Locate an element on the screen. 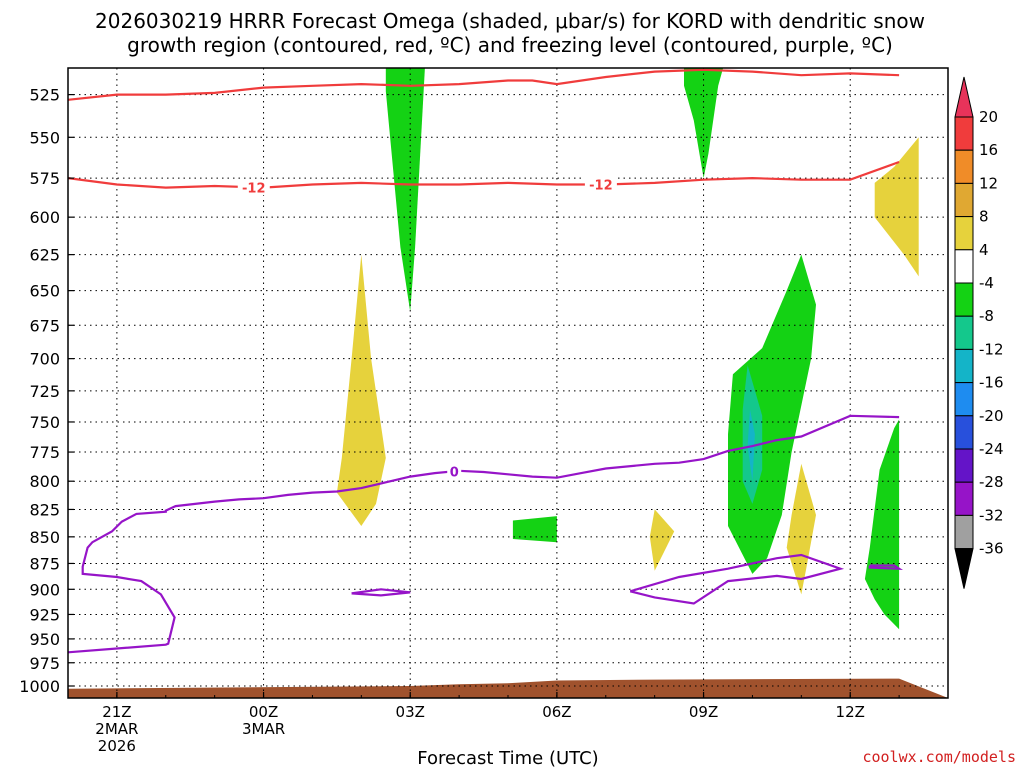 The height and width of the screenshot is (768, 1024). freezing-label-bg is located at coordinates (454, 471).